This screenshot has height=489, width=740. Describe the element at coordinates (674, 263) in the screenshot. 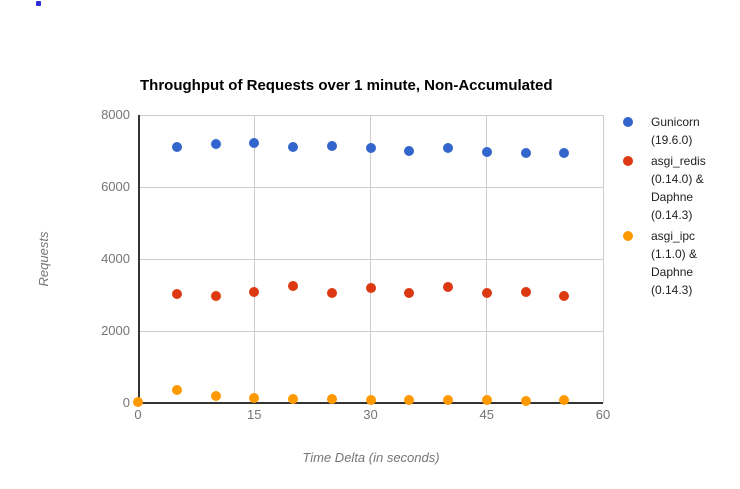

I see `legend-label: asgi_ipc (1.1.0) & Daphne (0.14.3)` at that location.